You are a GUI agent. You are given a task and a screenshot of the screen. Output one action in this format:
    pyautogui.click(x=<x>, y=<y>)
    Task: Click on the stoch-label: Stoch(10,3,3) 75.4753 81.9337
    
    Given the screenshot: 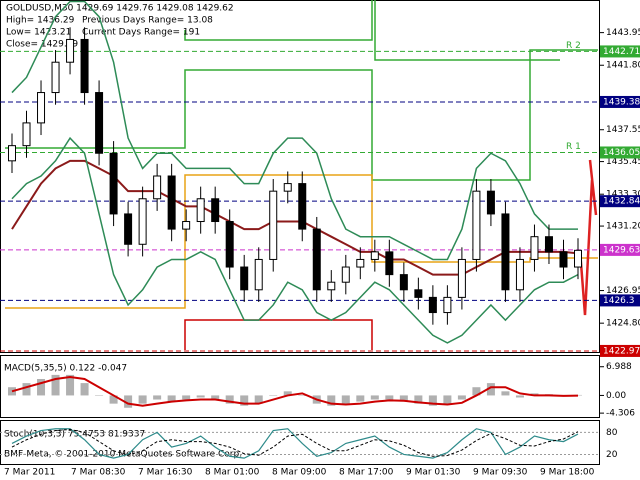 What is the action you would take?
    pyautogui.click(x=74, y=435)
    